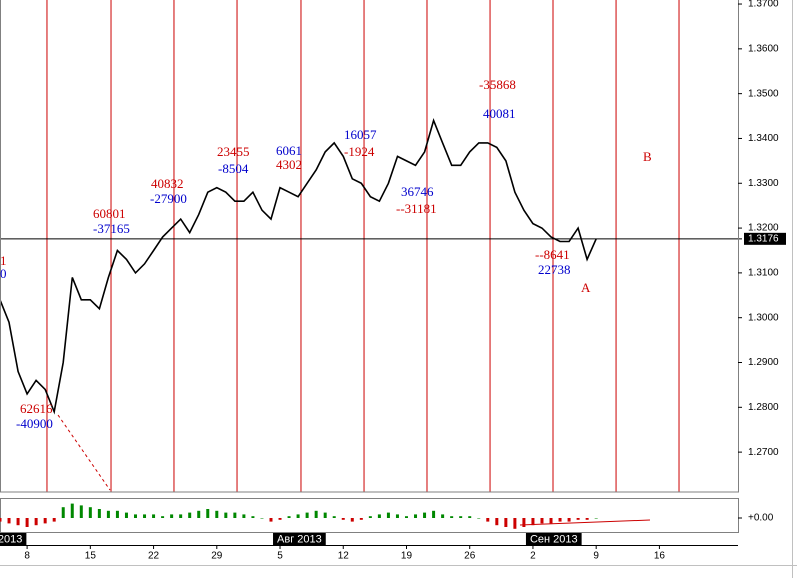 The width and height of the screenshot is (797, 578). Describe the element at coordinates (647, 156) in the screenshot. I see `annotation: B` at that location.